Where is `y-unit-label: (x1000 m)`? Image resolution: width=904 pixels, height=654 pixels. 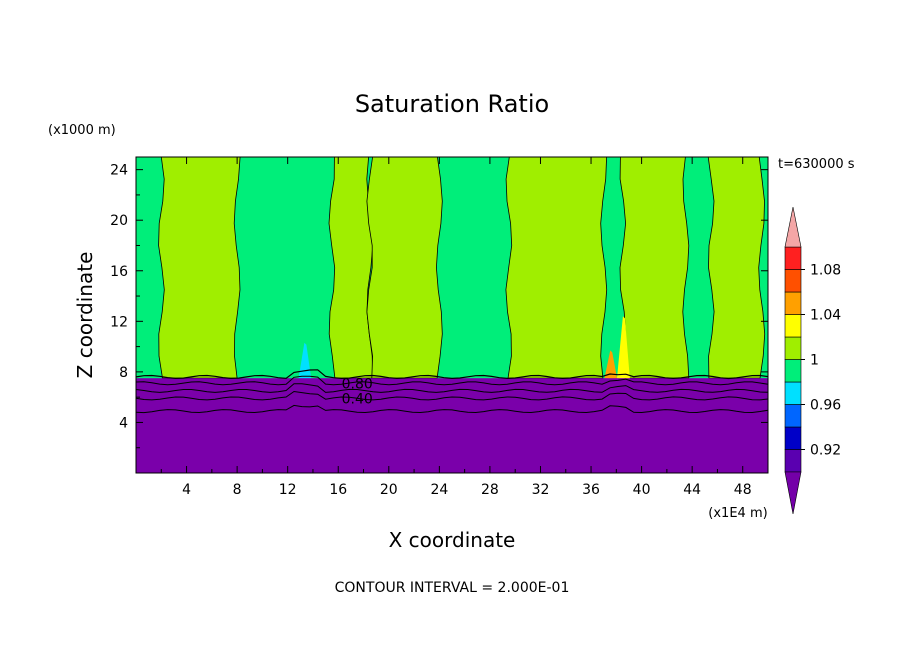 y-unit-label: (x1000 m) is located at coordinates (82, 130).